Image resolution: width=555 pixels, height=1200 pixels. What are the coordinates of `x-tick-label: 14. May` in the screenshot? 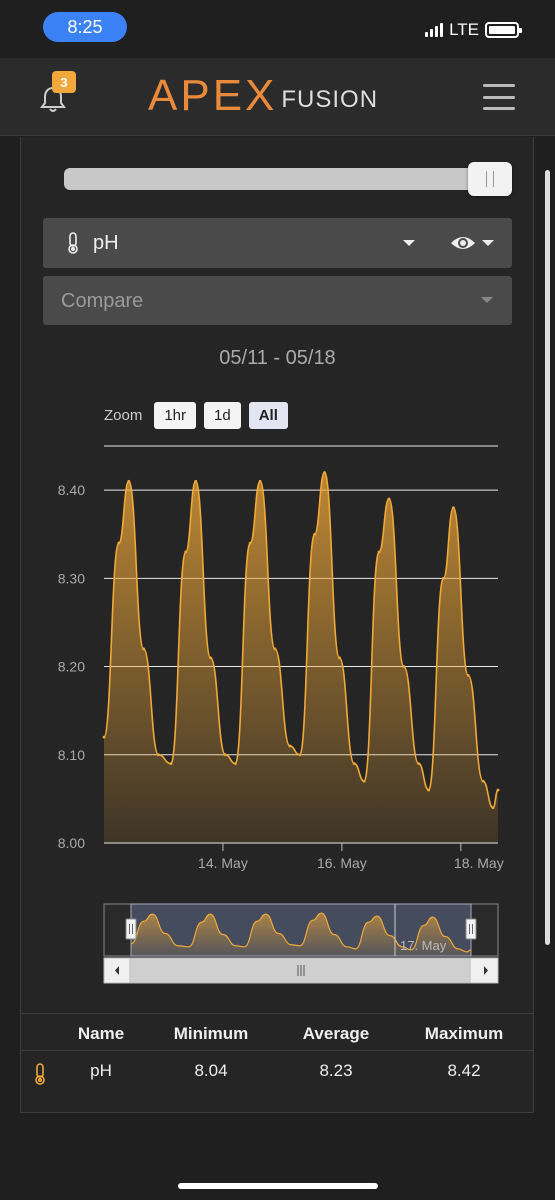 It's located at (223, 863).